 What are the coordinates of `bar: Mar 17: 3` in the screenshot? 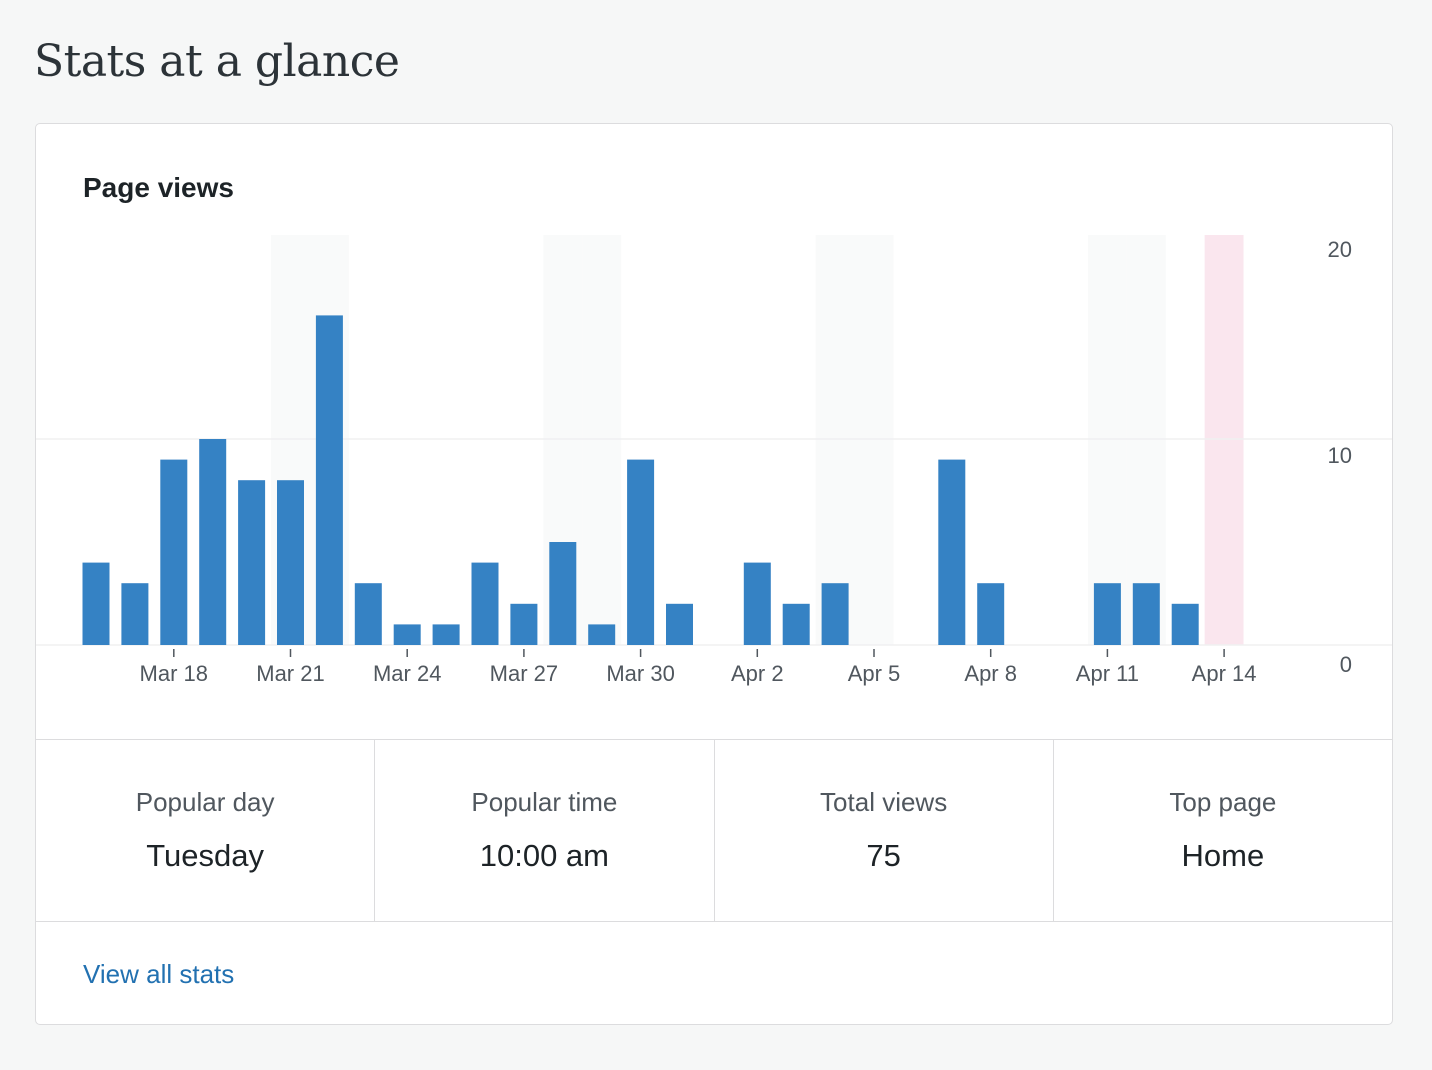 It's located at (135, 614).